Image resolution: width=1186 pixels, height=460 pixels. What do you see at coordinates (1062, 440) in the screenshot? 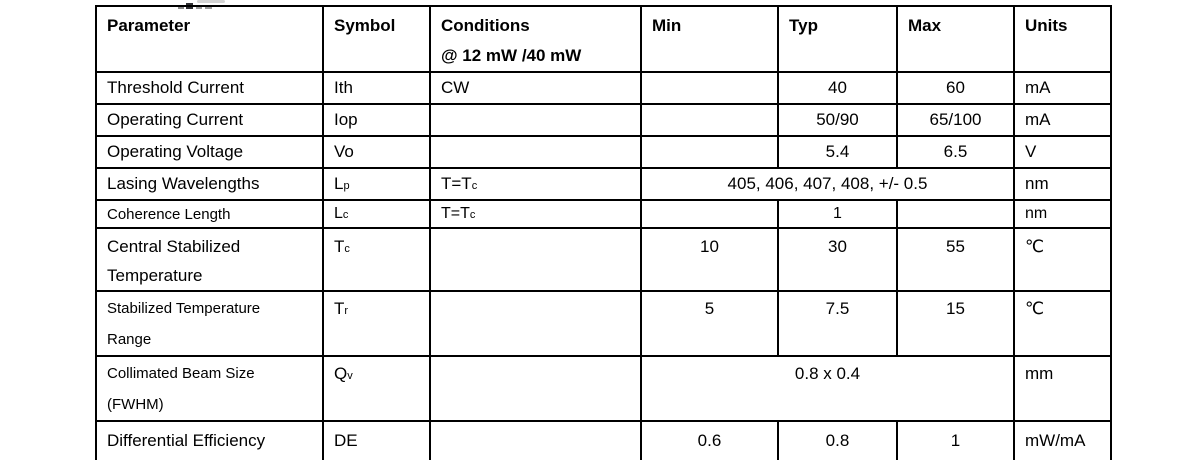
I see `units-cell: mW/mA` at bounding box center [1062, 440].